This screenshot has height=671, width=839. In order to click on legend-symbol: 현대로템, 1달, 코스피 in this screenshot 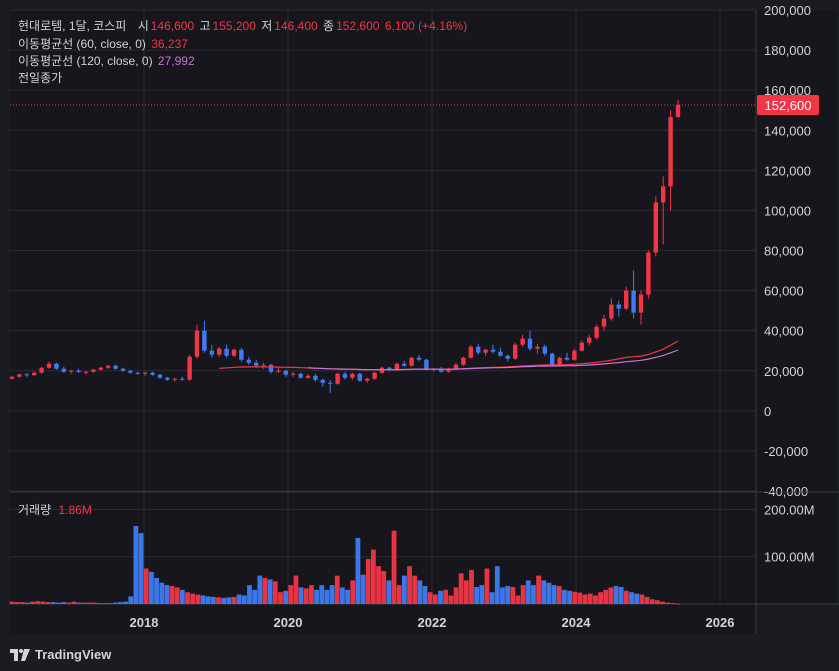, I will do `click(72, 26)`.